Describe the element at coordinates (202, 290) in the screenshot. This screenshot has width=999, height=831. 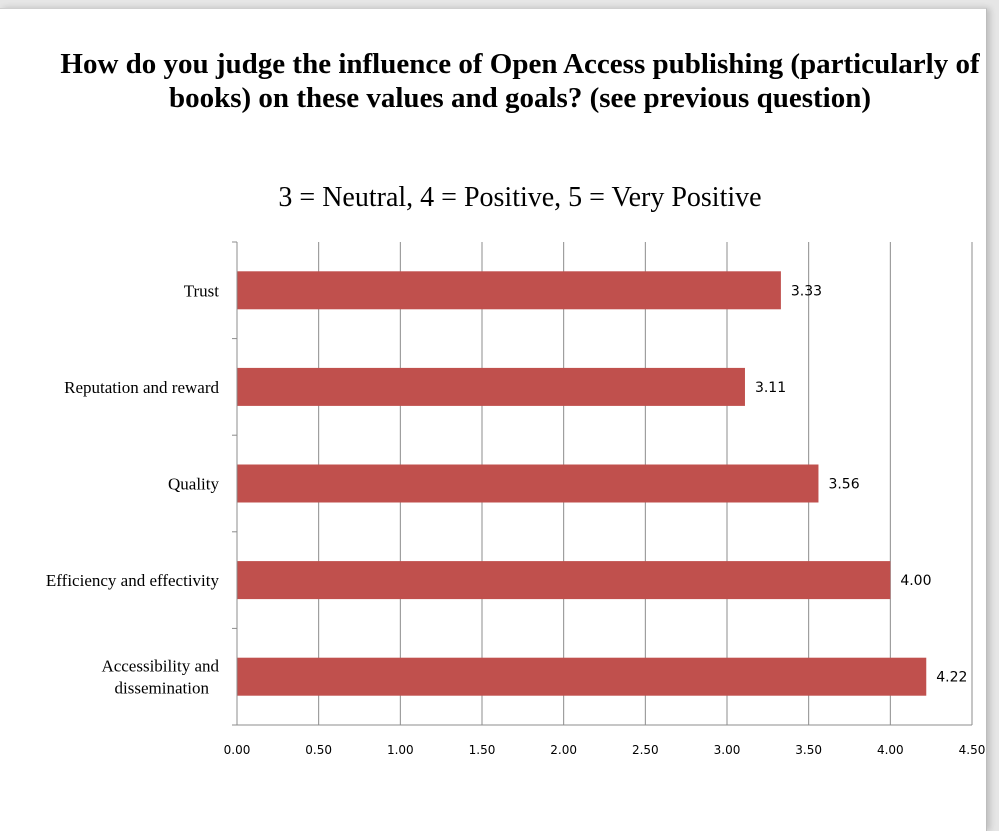
I see `category-label: Trust` at that location.